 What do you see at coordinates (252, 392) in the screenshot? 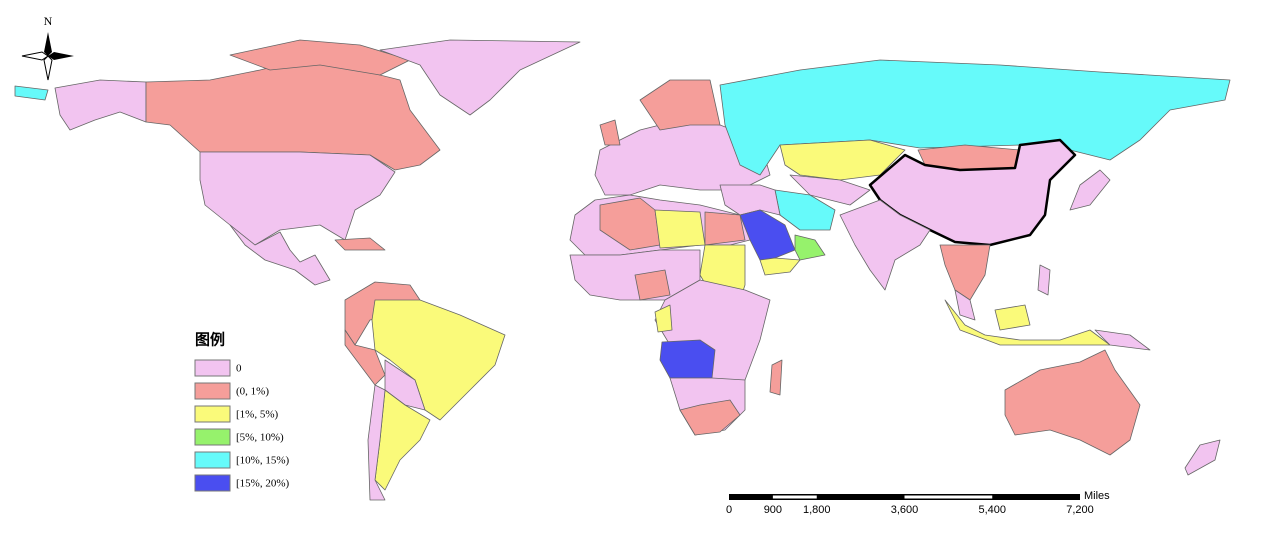
I see `legend-label: (0, 1%)` at bounding box center [252, 392].